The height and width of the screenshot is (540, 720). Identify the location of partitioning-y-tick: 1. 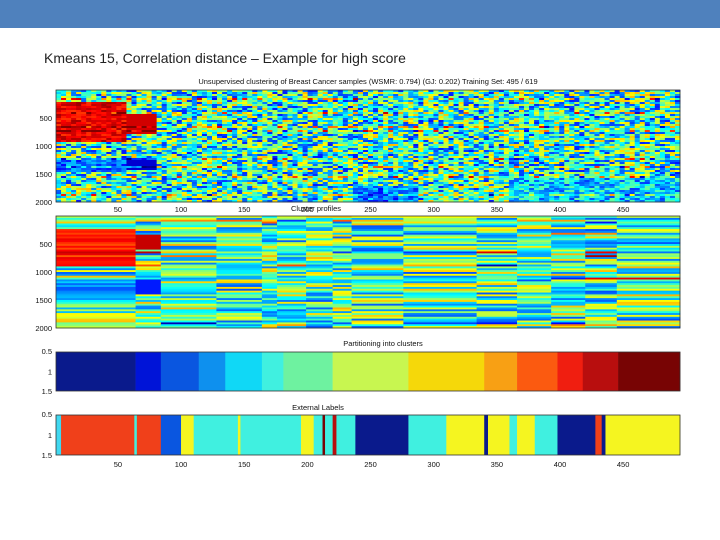
(50, 372).